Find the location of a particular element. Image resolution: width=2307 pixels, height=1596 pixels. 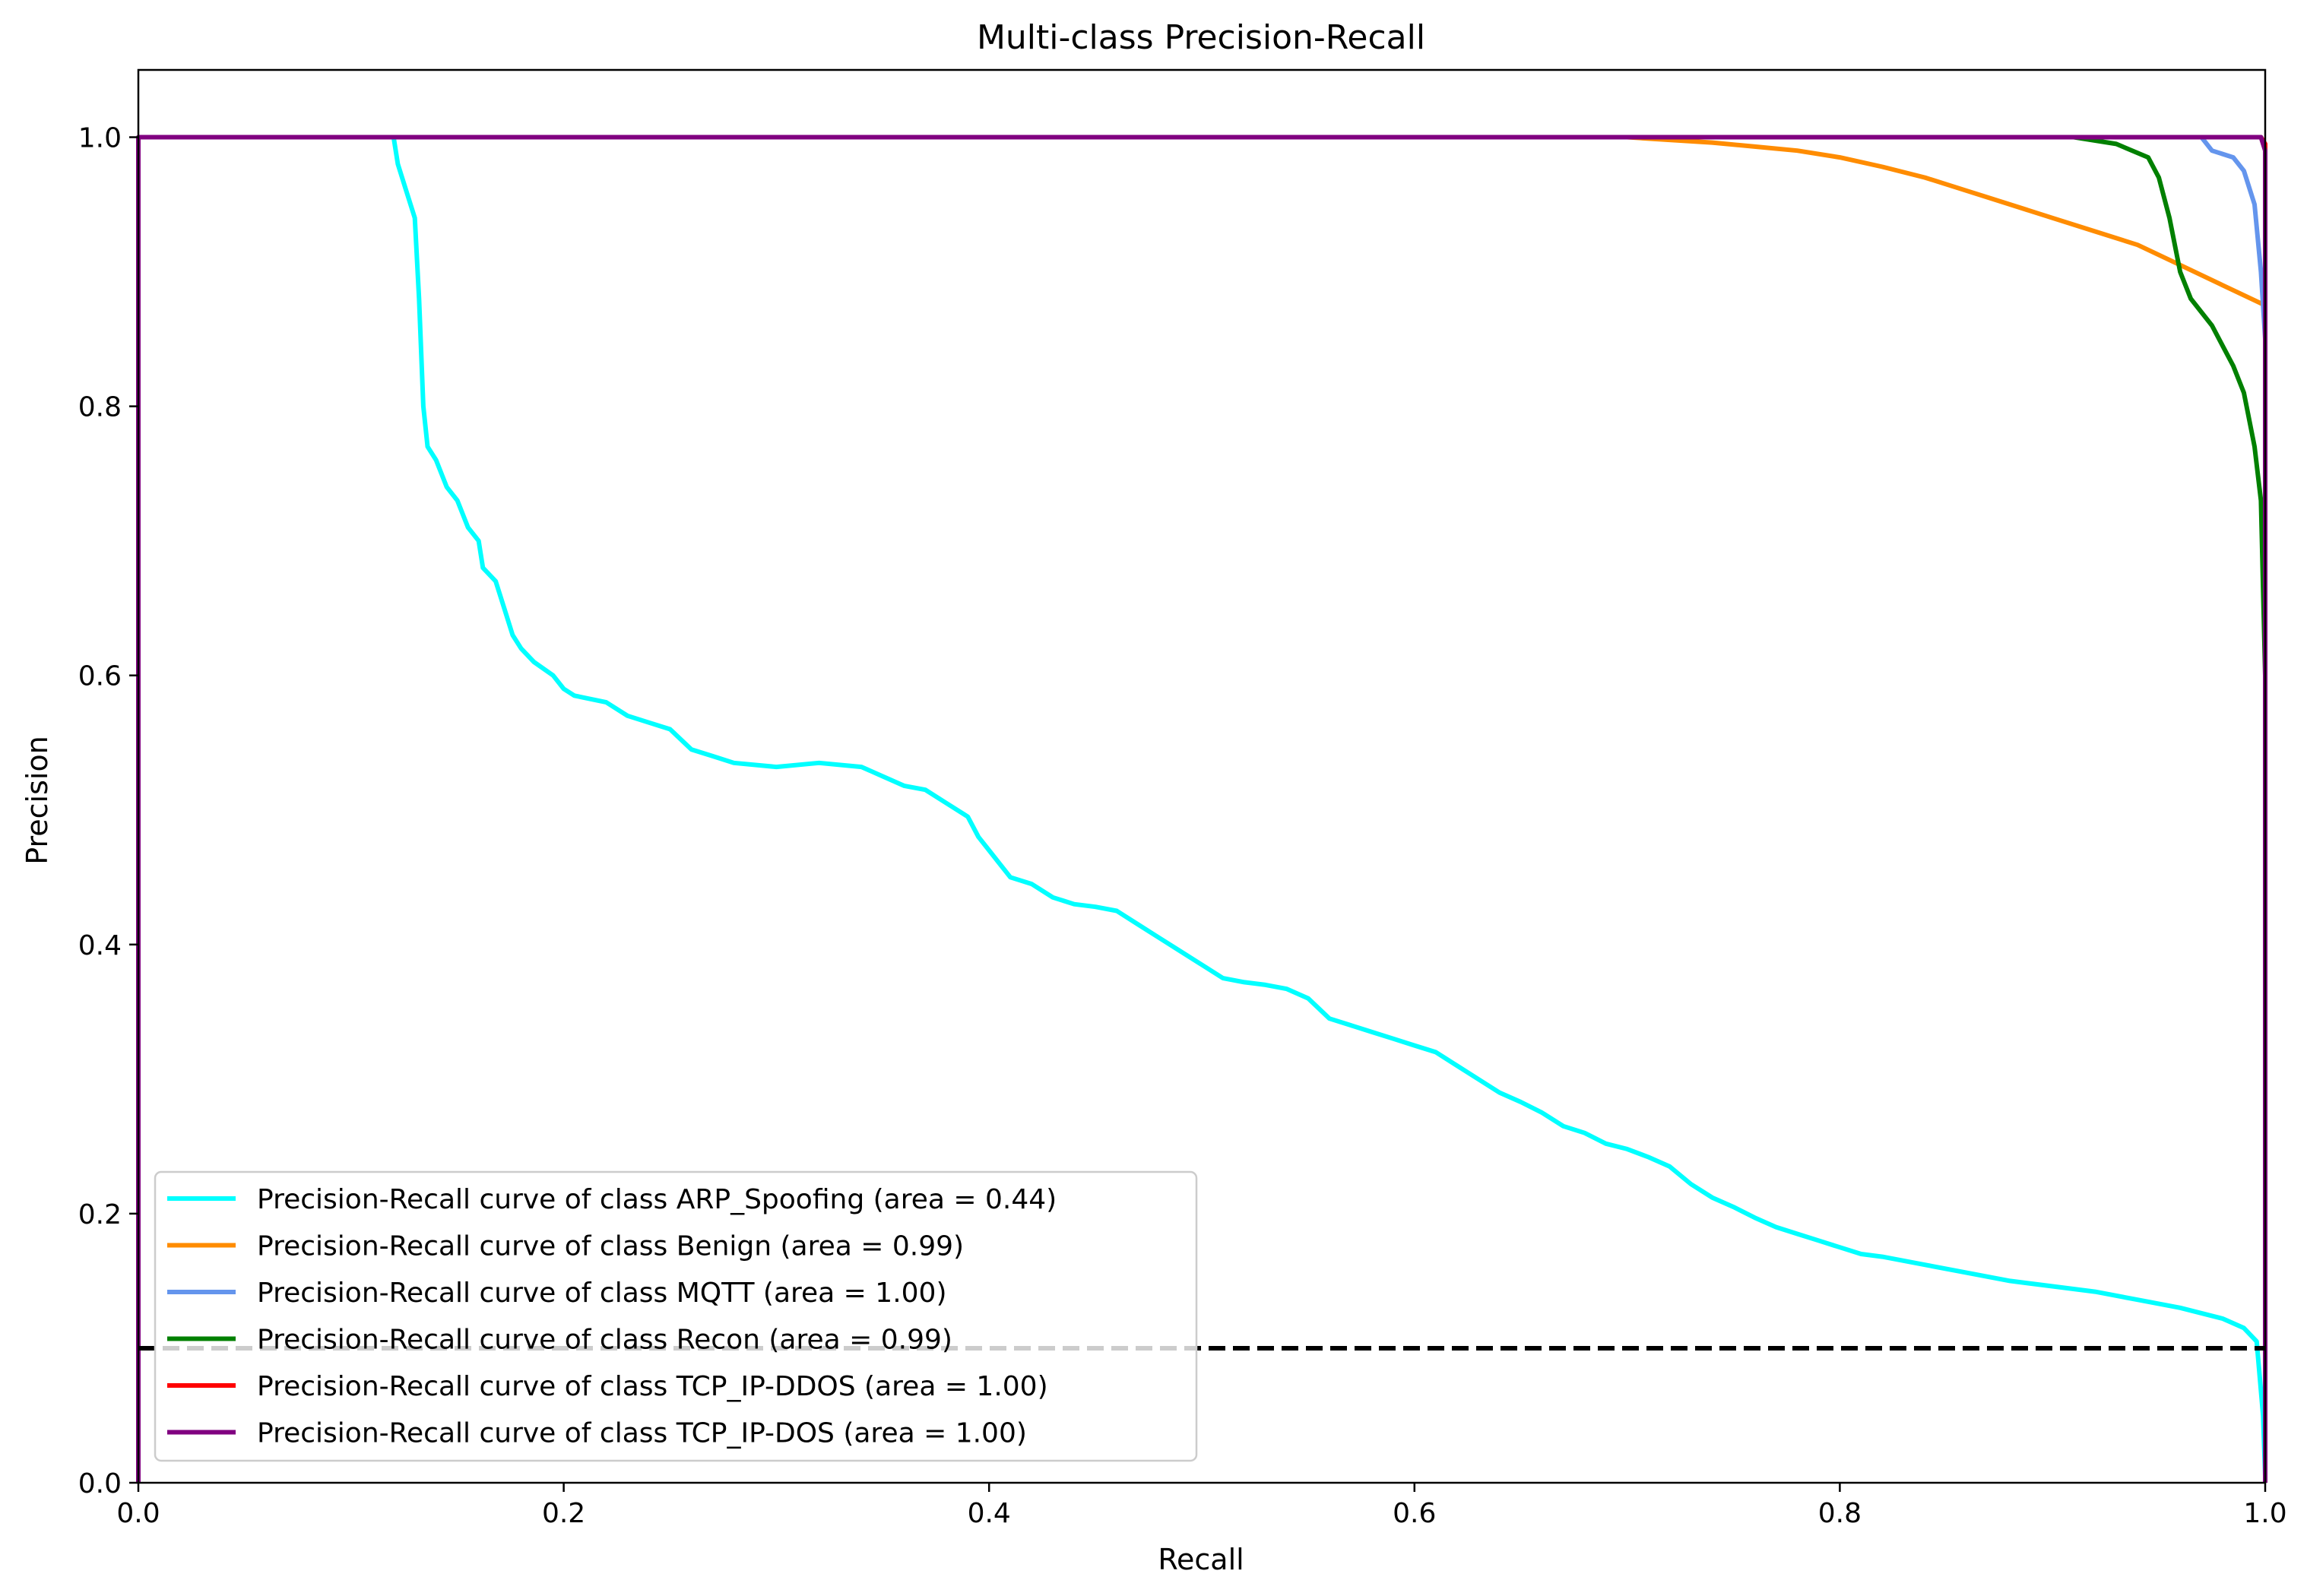

y-tick-label-4: 0.8 is located at coordinates (100, 408).